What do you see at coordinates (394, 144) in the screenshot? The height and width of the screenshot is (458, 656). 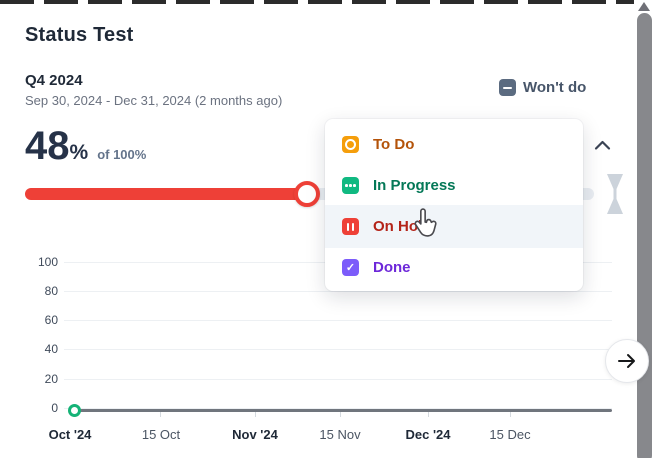 I see `menu-item-label: To Do` at bounding box center [394, 144].